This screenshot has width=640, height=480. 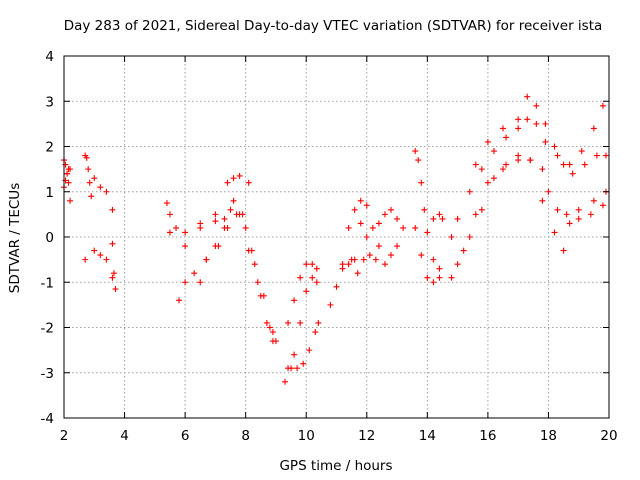 What do you see at coordinates (302, 293) in the screenshot?
I see `series-arc-m` at bounding box center [302, 293].